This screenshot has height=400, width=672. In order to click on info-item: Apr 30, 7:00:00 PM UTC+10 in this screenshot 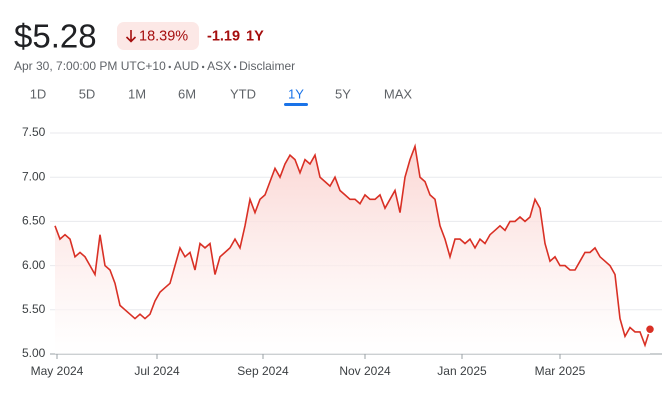, I will do `click(90, 66)`.